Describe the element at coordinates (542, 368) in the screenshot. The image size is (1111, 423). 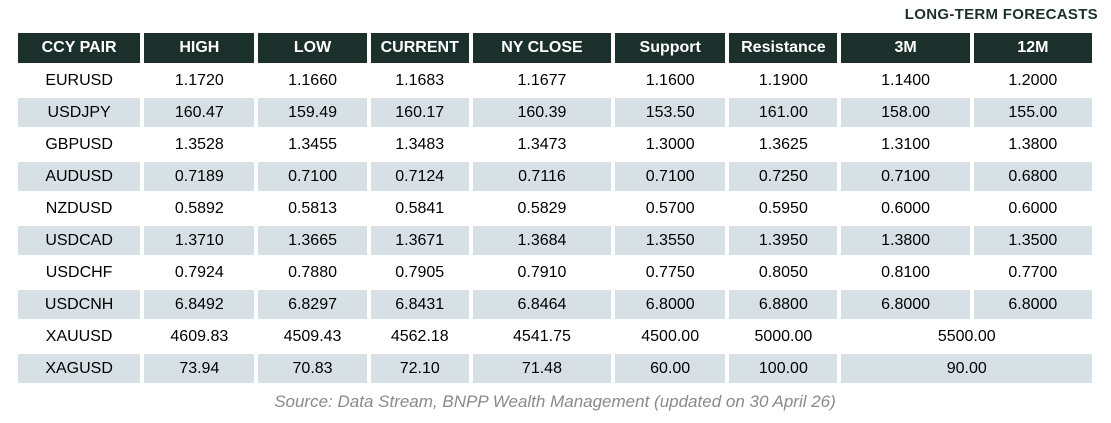
I see `cell-ny-close: 71.48` at that location.